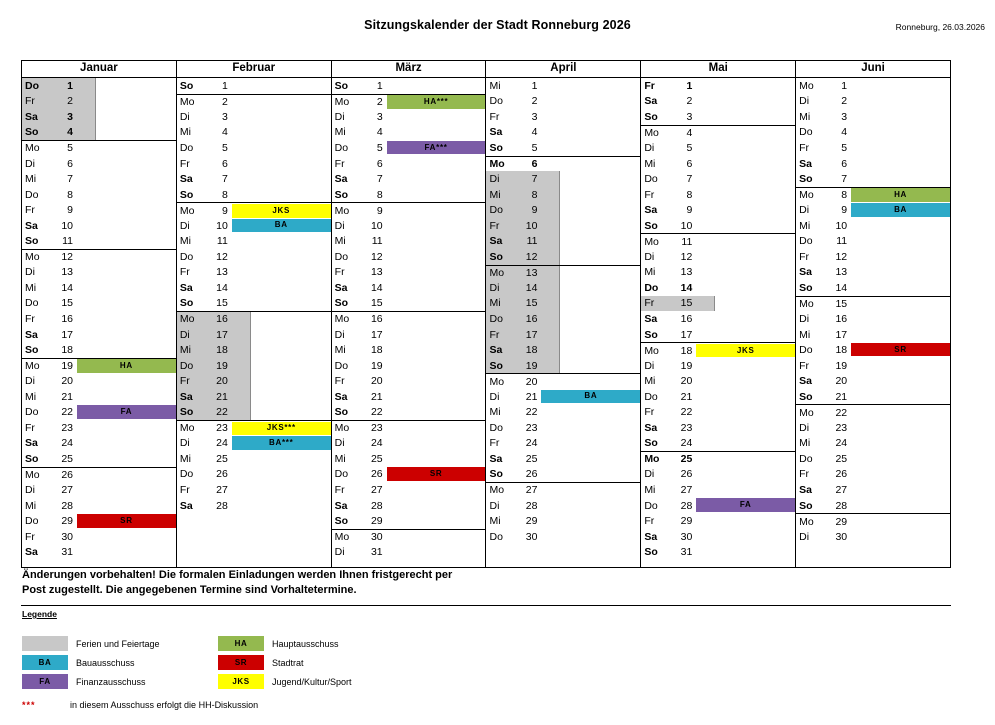  Describe the element at coordinates (873, 226) in the screenshot. I see `day-row: Mi 10` at that location.